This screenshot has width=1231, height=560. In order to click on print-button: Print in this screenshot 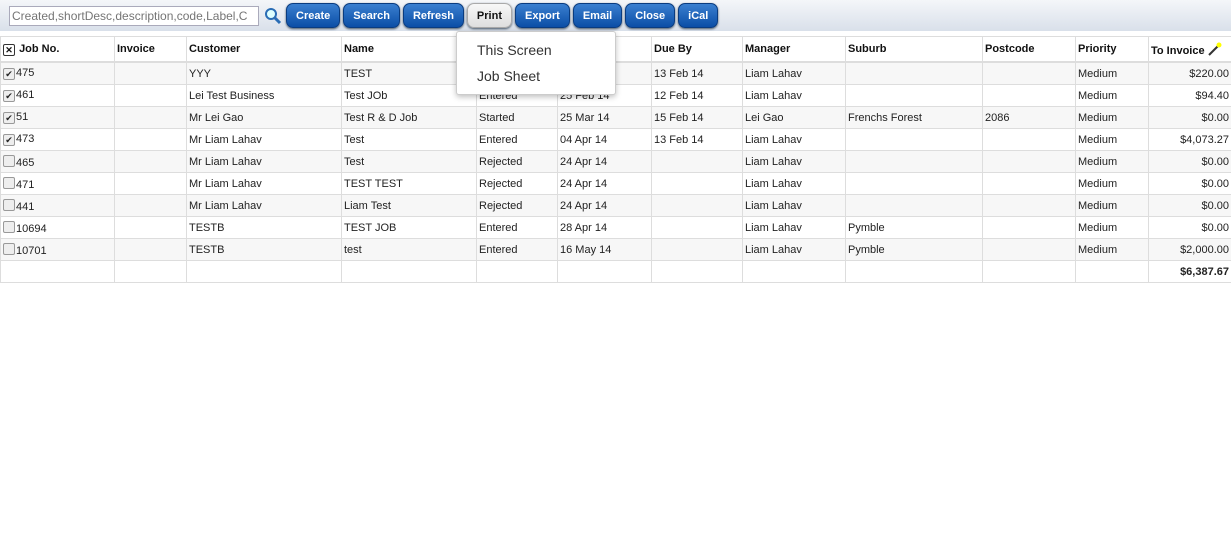, I will do `click(489, 15)`.